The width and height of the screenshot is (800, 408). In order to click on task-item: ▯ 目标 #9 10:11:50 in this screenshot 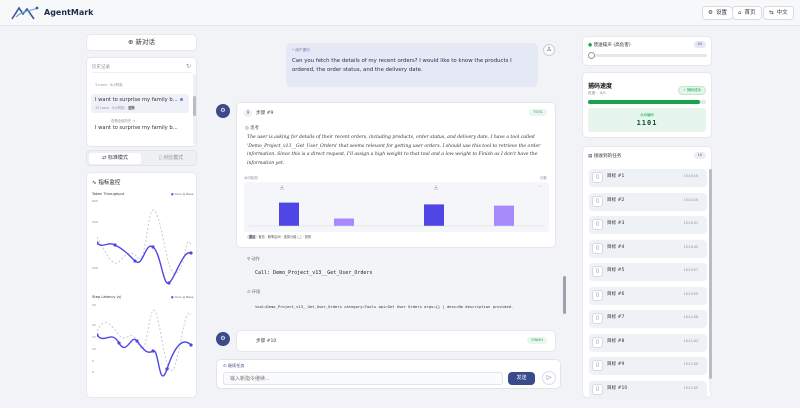, I will do `click(648, 366)`.